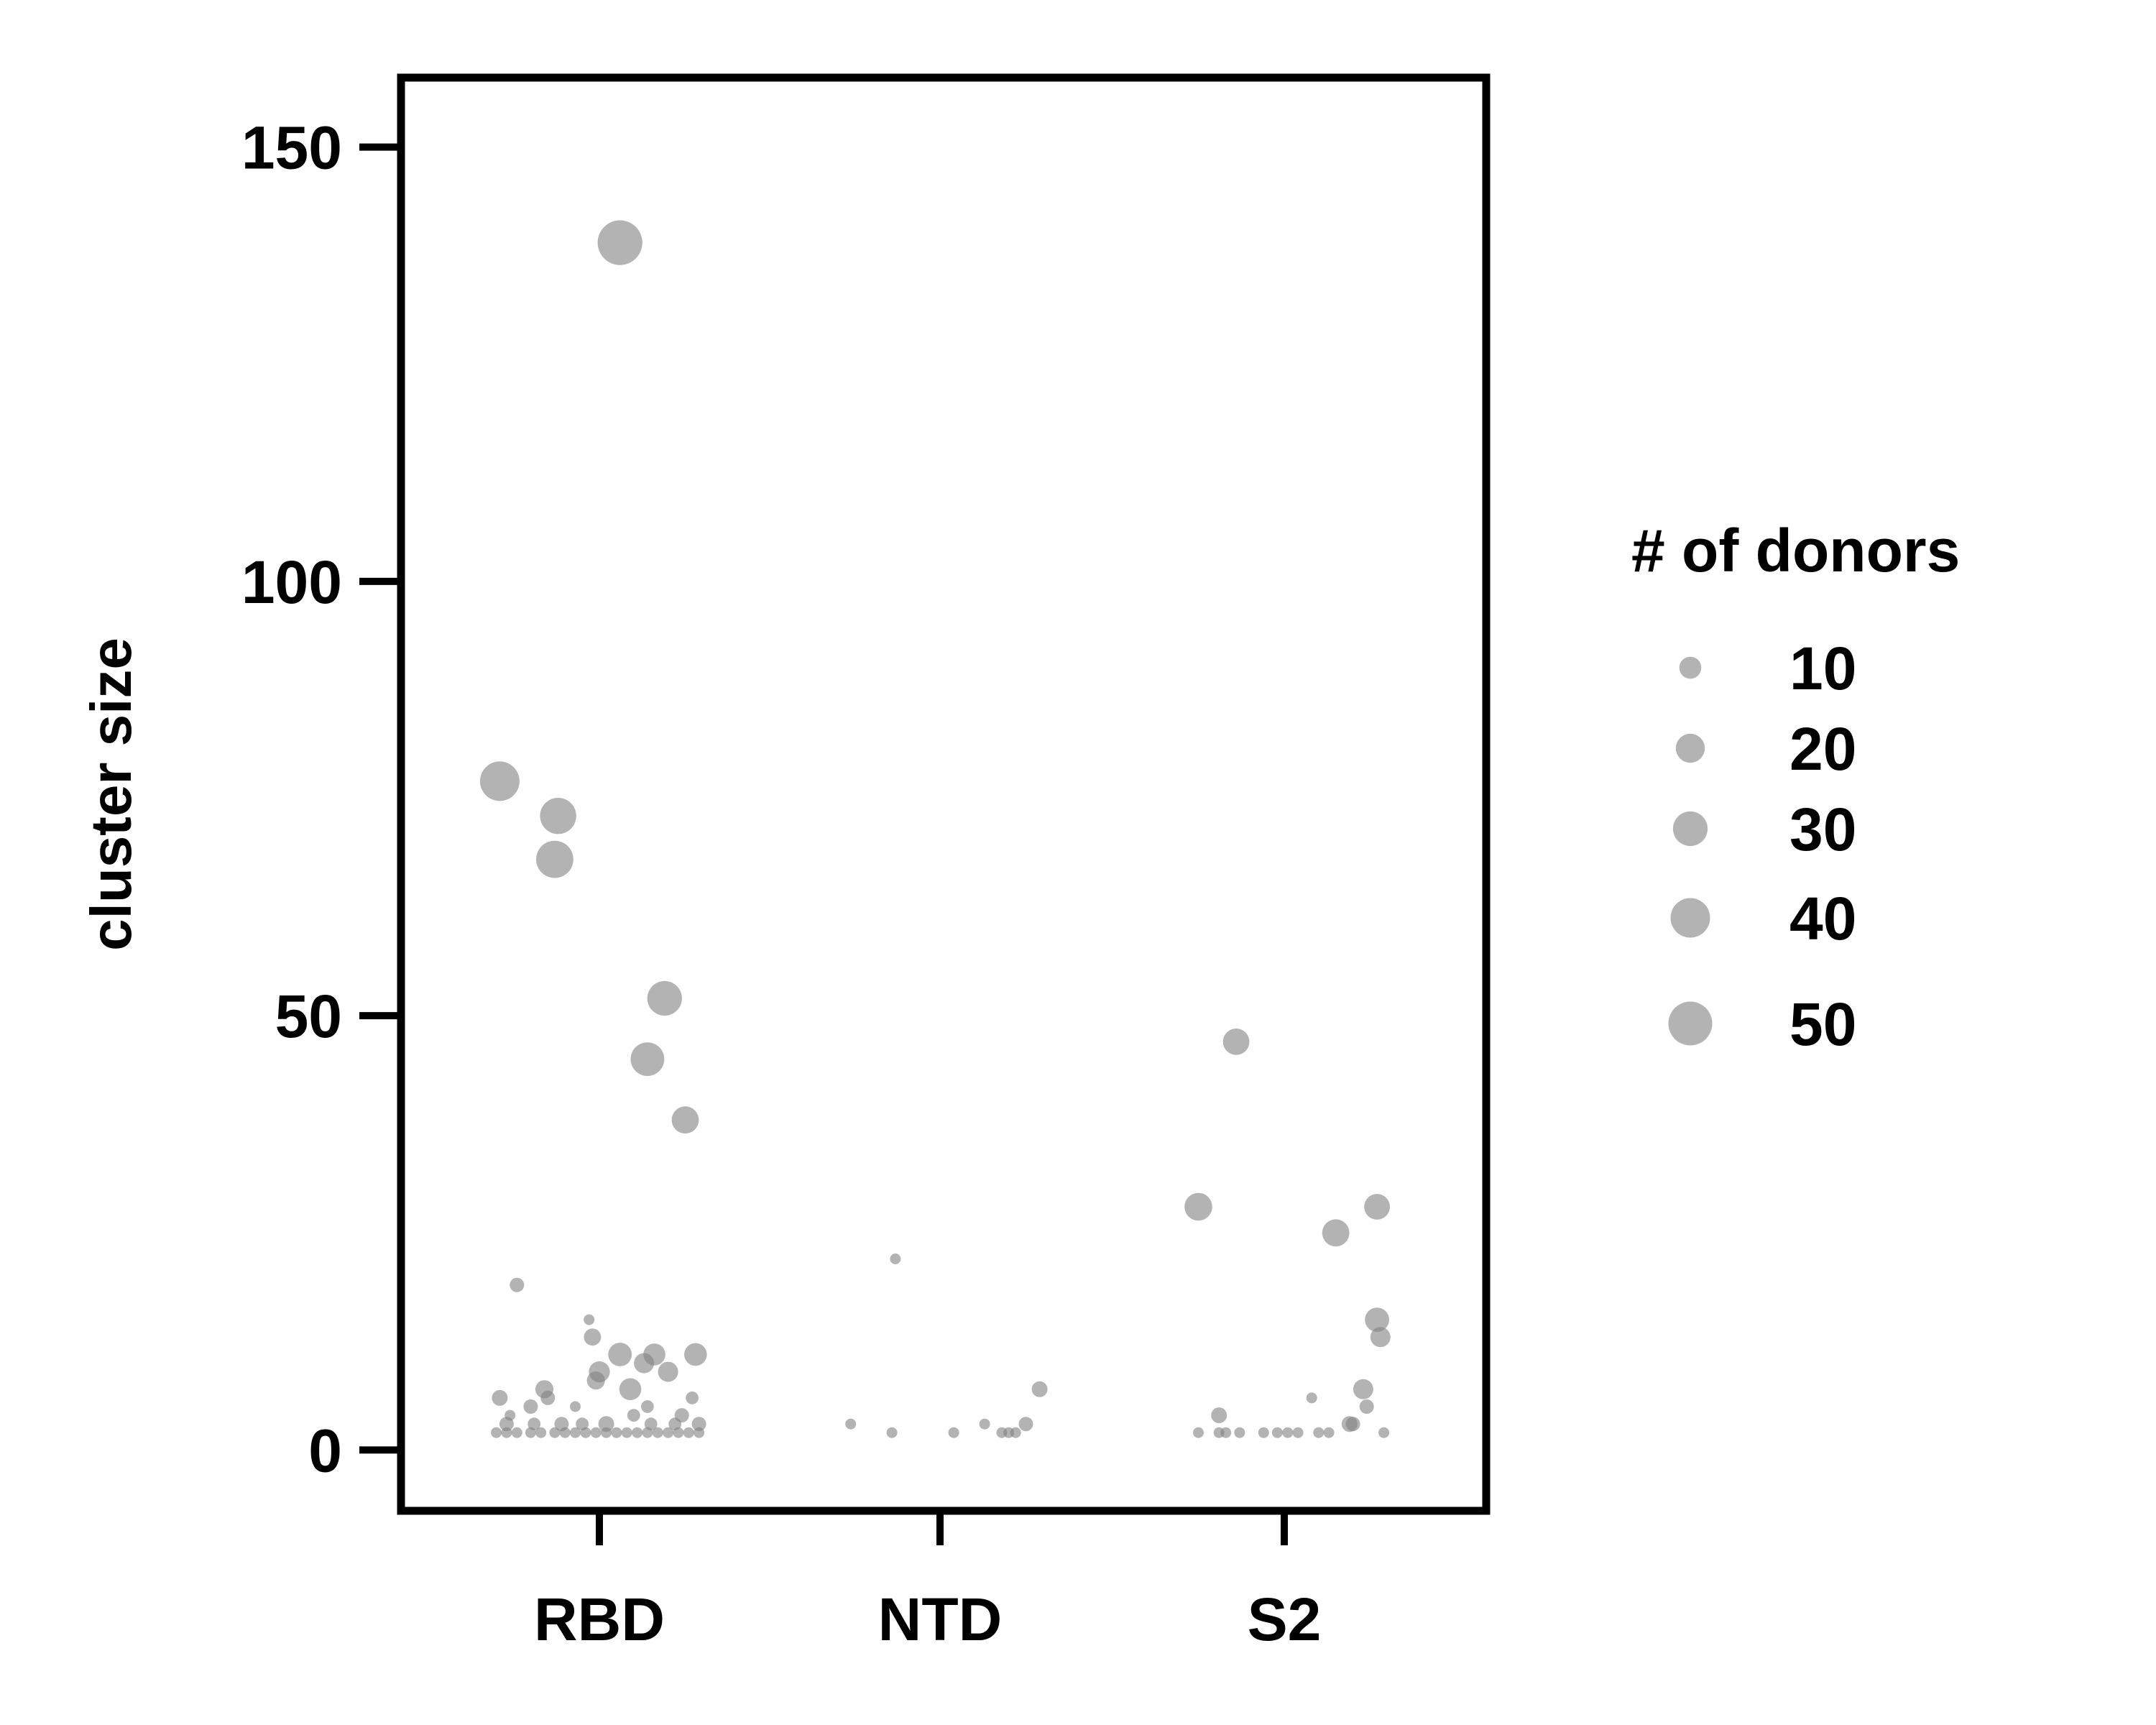  I want to click on legend-label-10: 10, so click(1823, 668).